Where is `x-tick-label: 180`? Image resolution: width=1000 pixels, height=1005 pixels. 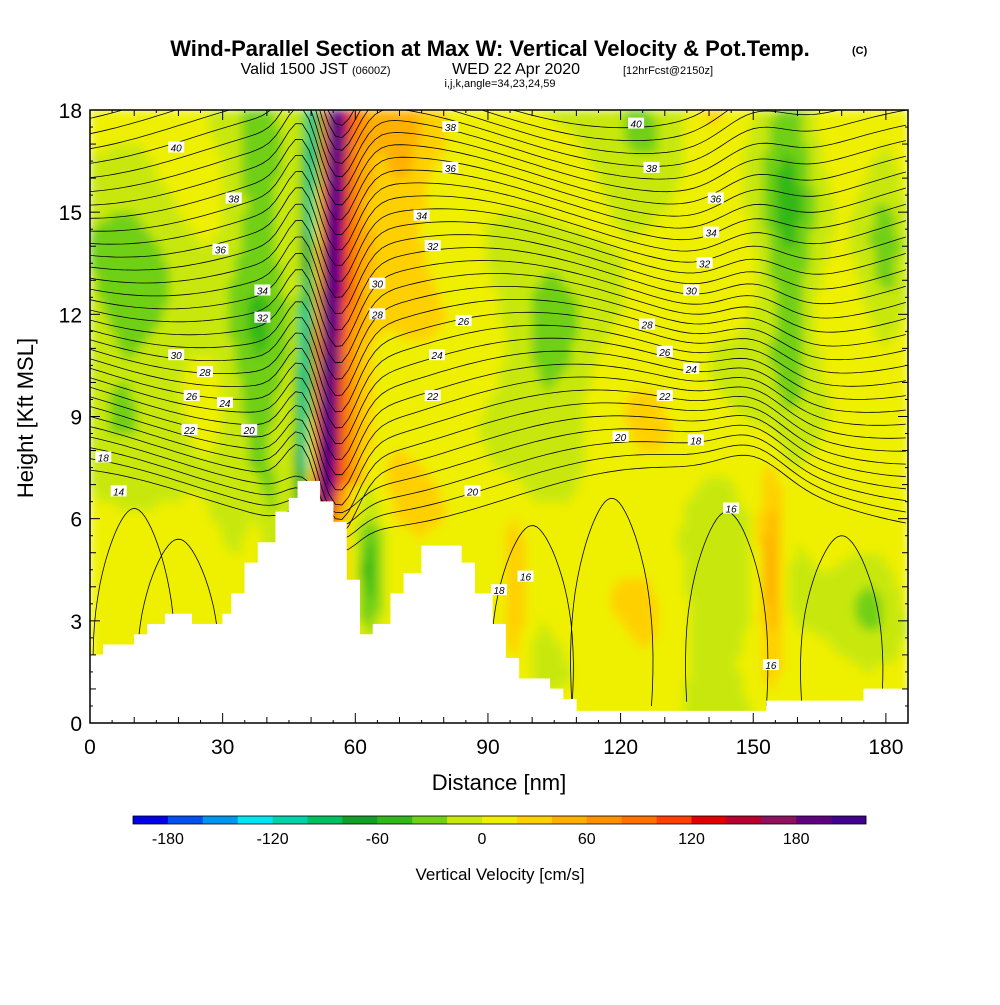
x-tick-label: 180 is located at coordinates (885, 747).